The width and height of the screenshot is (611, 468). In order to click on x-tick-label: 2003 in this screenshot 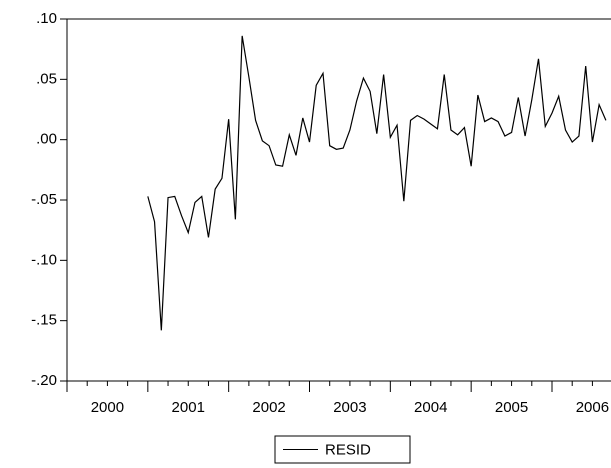, I will do `click(349, 407)`.